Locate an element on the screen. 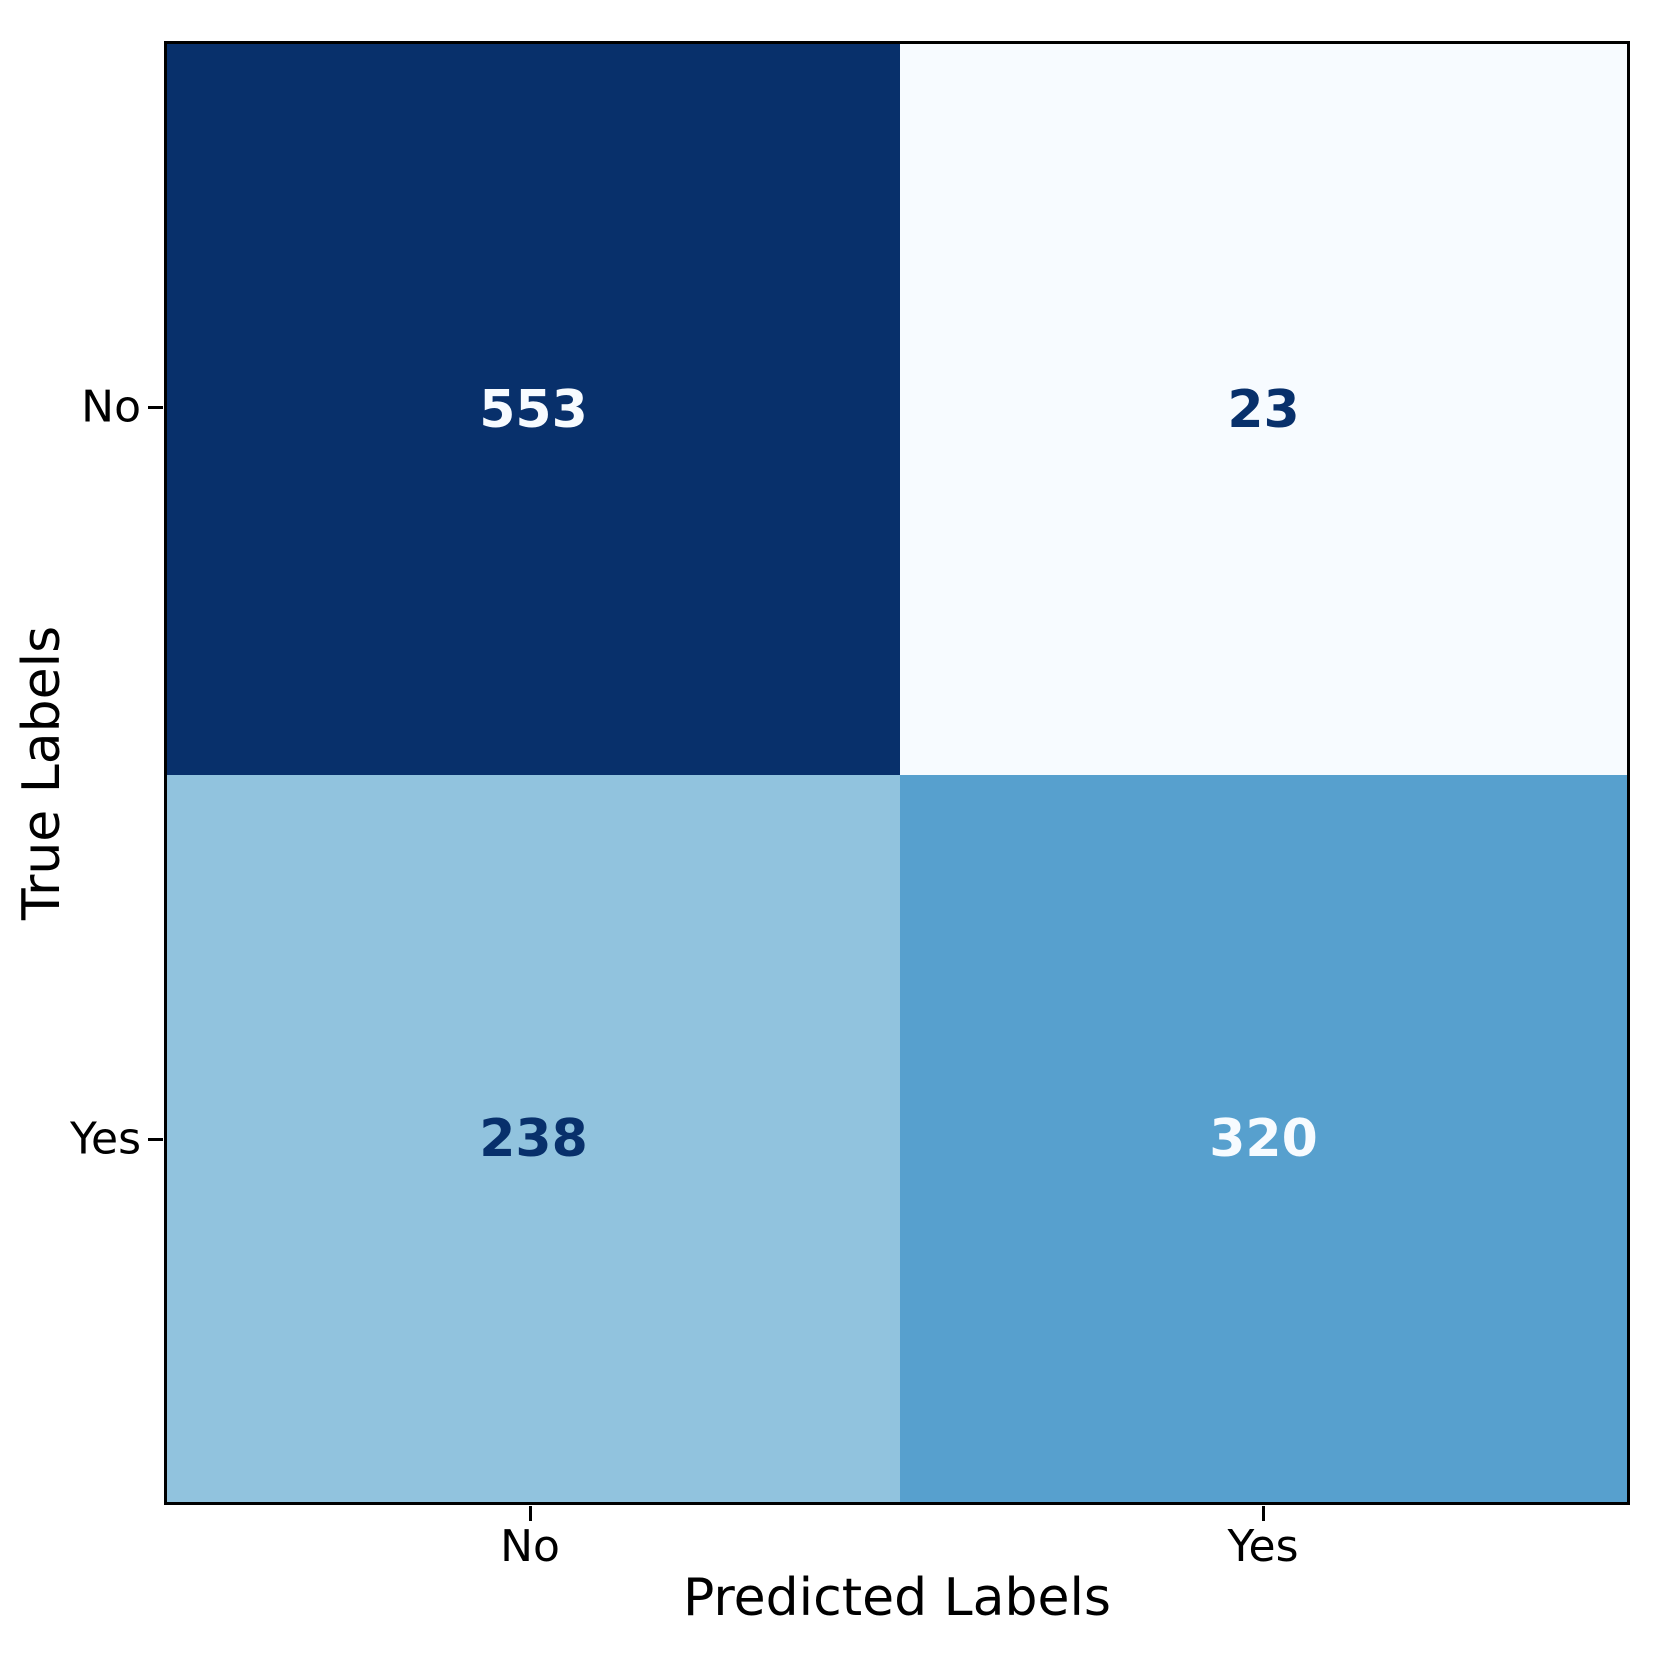 The image size is (1661, 1661). y-tick-label-no: No is located at coordinates (111, 407).